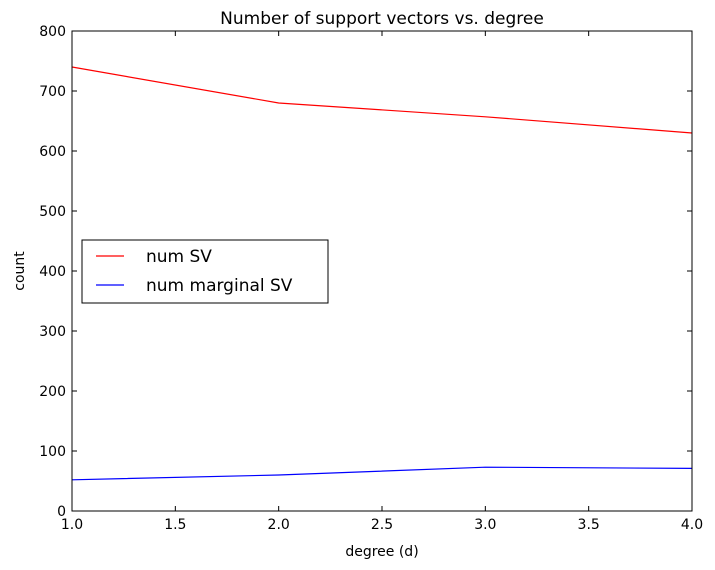 The image size is (715, 570). What do you see at coordinates (382, 525) in the screenshot?
I see `x-tick-label: 2.5` at bounding box center [382, 525].